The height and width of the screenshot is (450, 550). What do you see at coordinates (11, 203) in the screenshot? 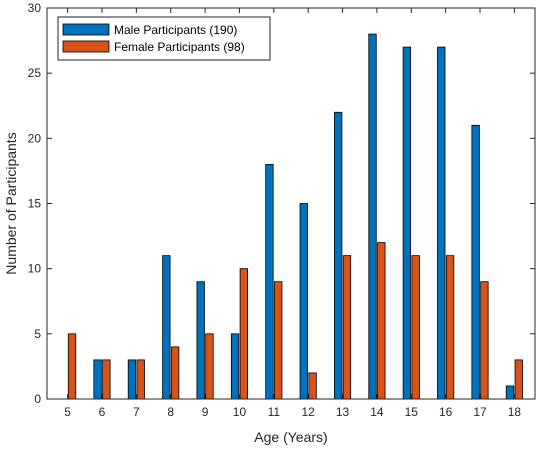
I see `y-axis-title: Number of Participants` at bounding box center [11, 203].